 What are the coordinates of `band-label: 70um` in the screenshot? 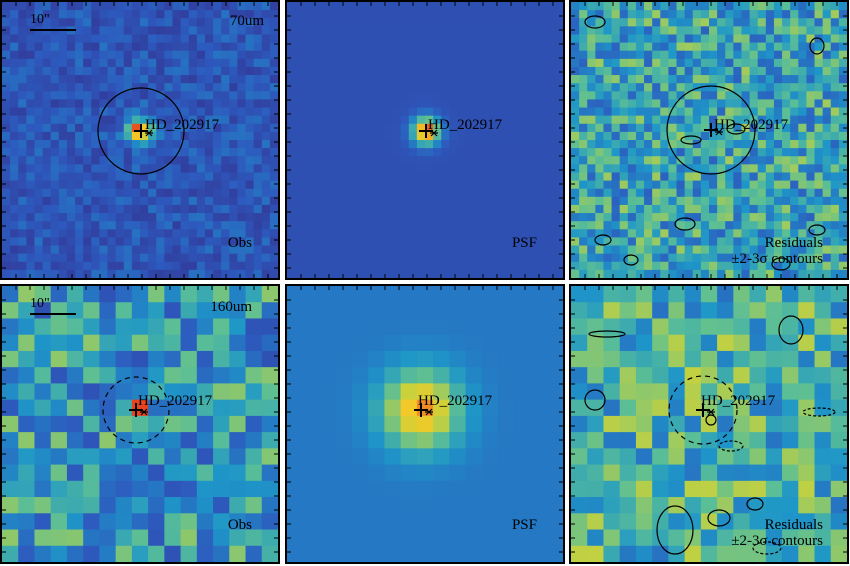 It's located at (246, 21).